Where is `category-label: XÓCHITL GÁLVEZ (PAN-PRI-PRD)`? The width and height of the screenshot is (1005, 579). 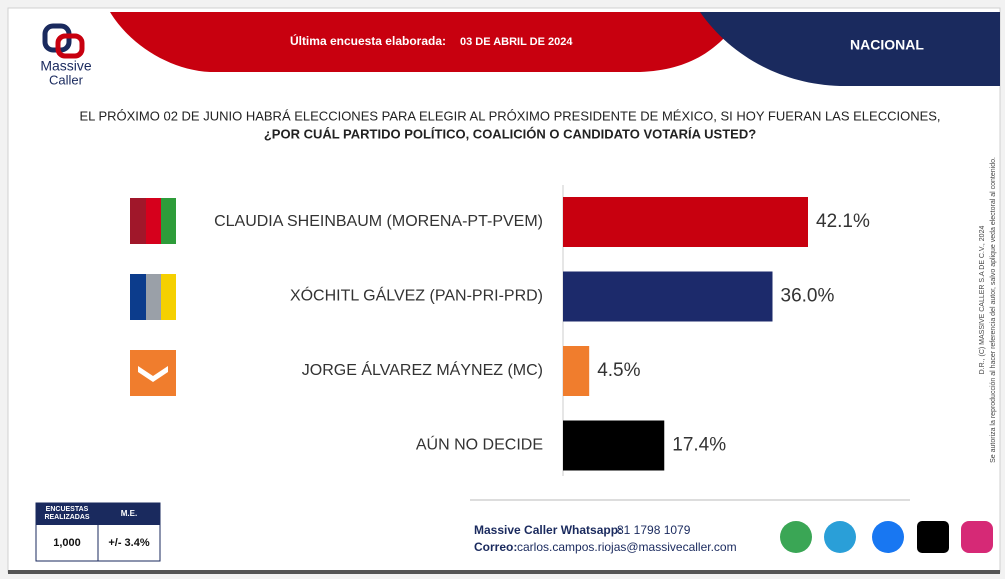 category-label: XÓCHITL GÁLVEZ (PAN-PRI-PRD) is located at coordinates (416, 295).